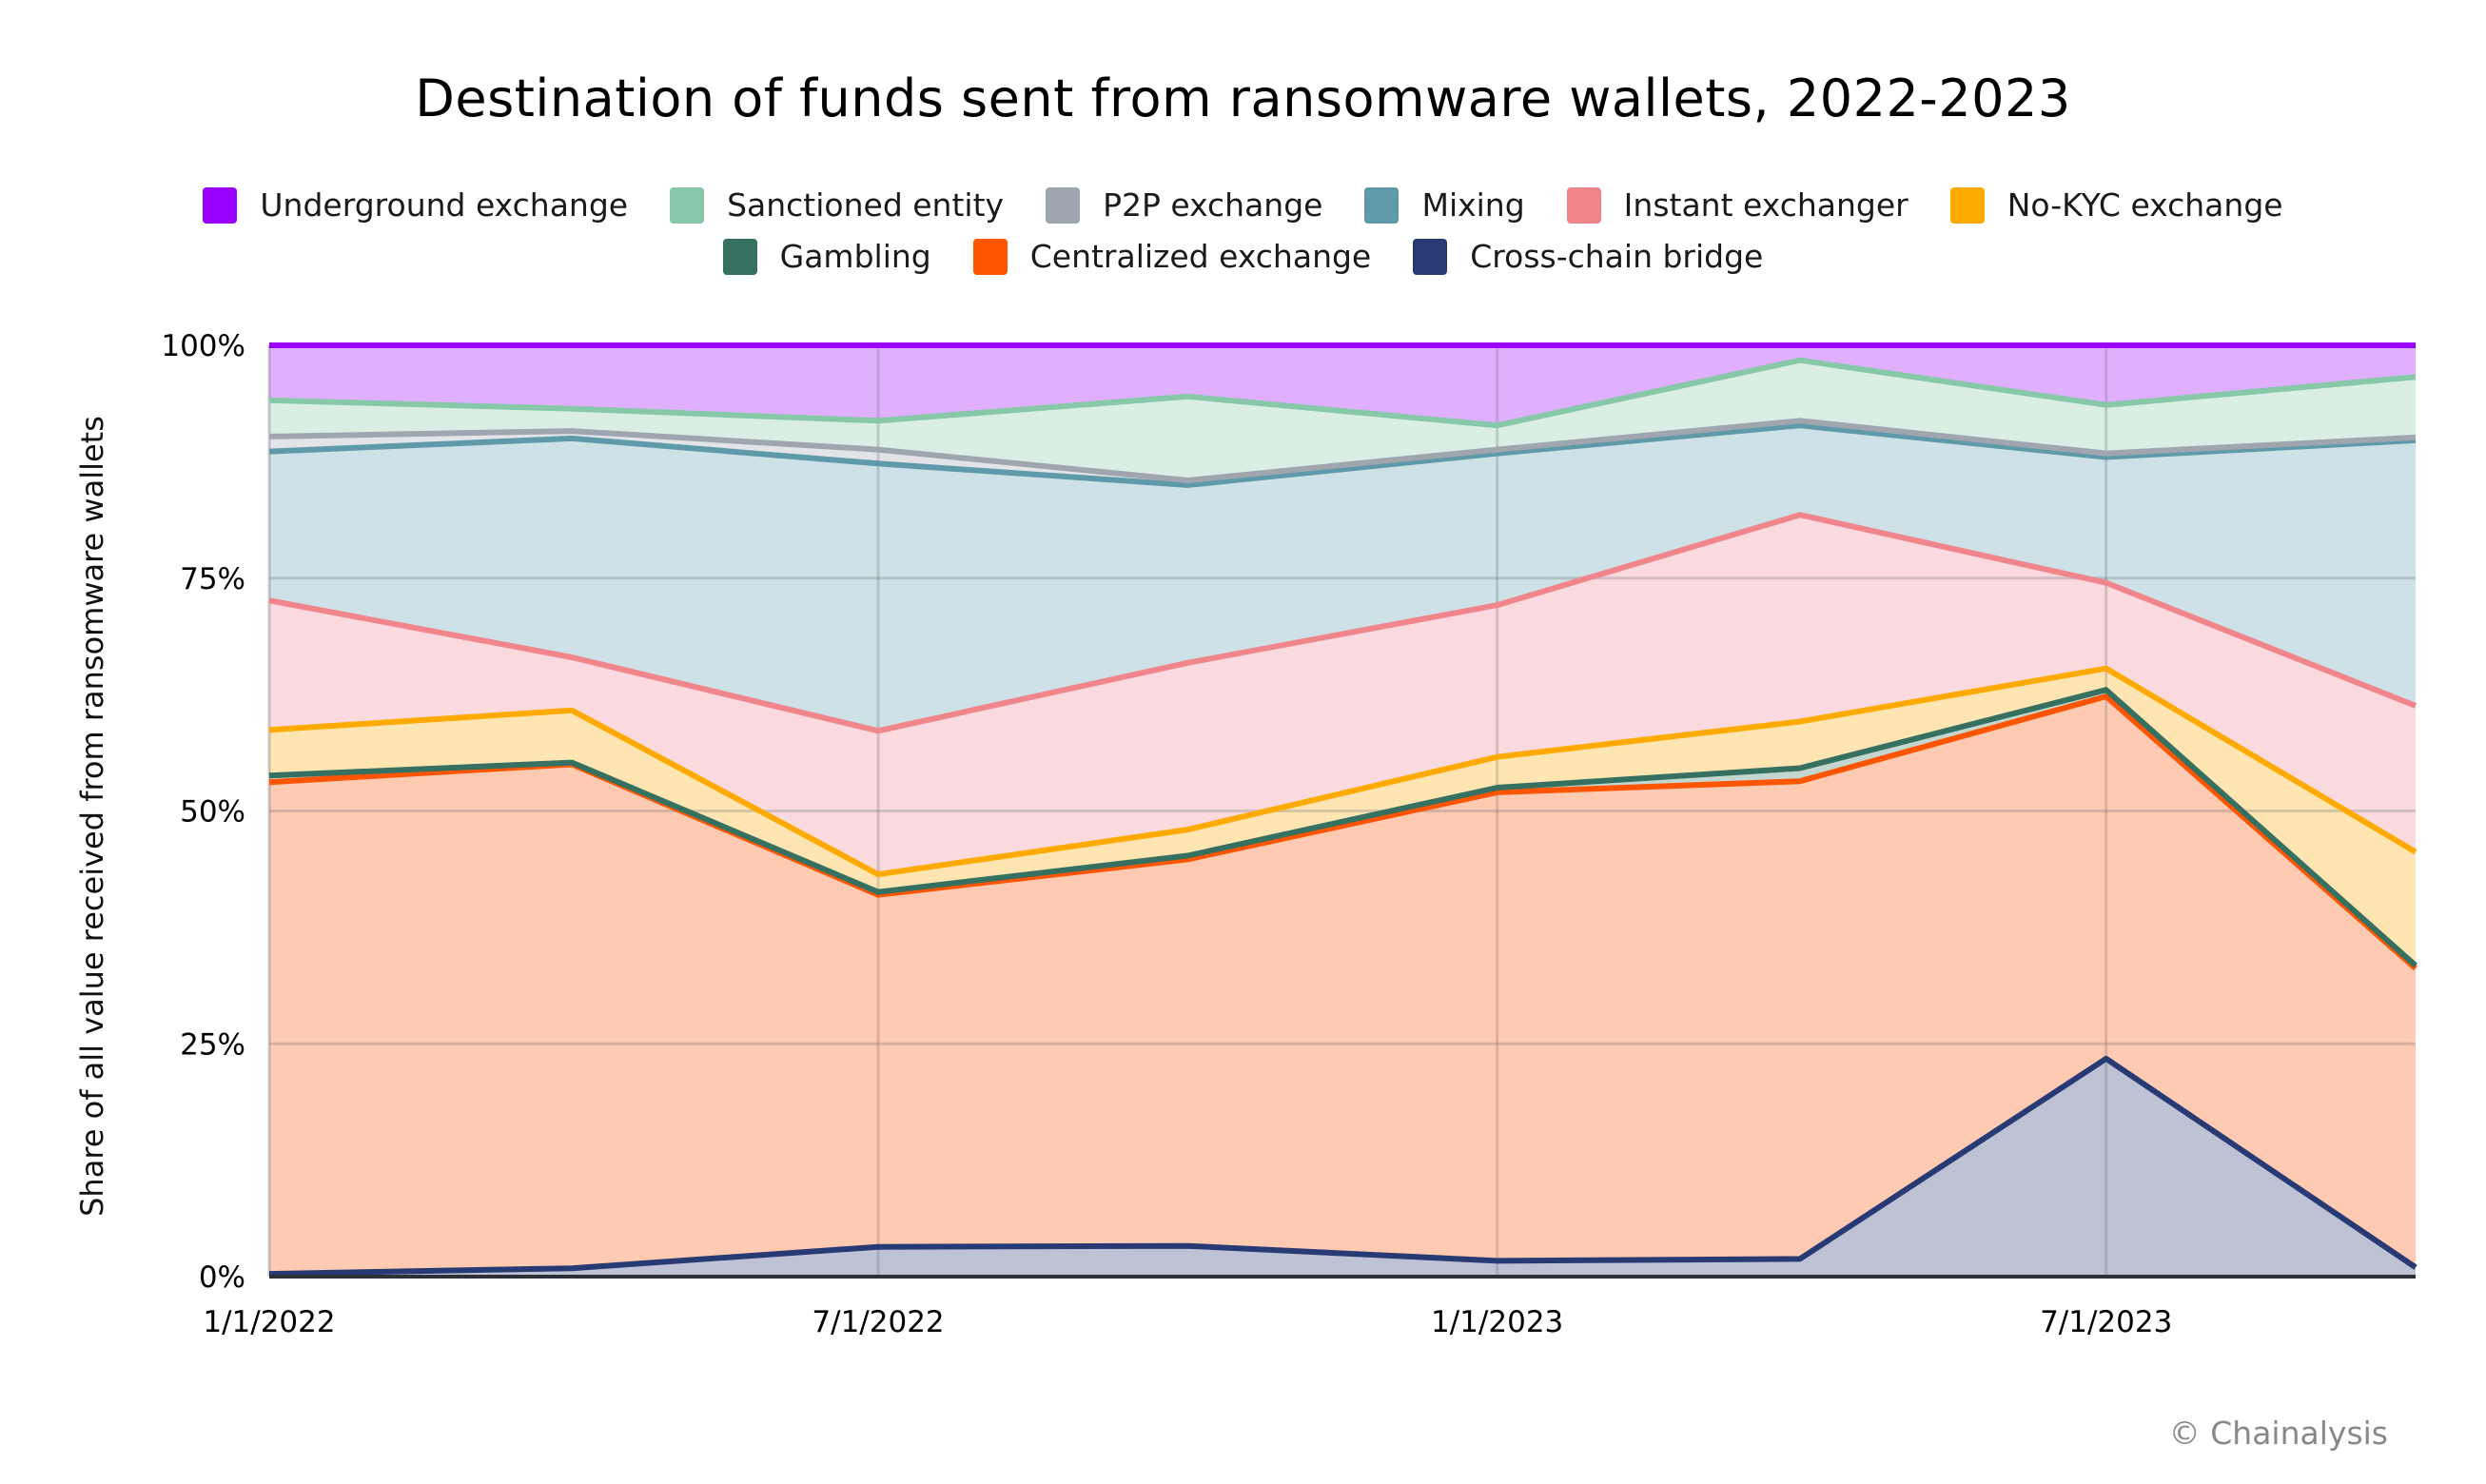 The width and height of the screenshot is (2486, 1484). I want to click on legend-label: Sanctioned entity, so click(866, 205).